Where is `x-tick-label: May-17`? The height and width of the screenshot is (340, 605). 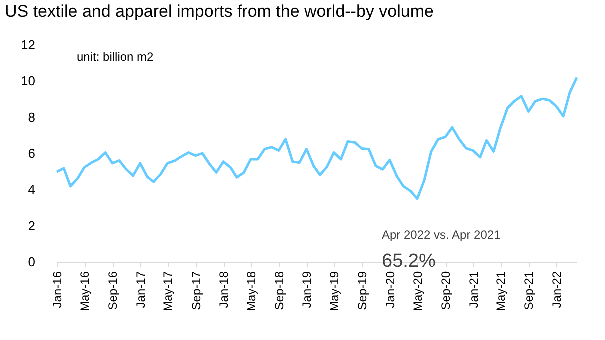 x-tick-label: May-17 is located at coordinates (168, 291).